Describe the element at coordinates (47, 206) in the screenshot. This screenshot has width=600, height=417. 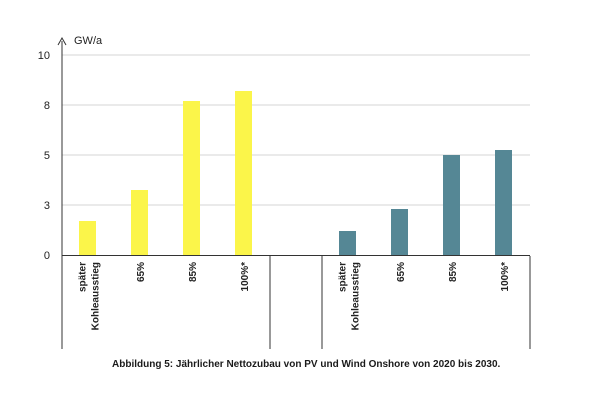
I see `y-tick-label: 3` at that location.